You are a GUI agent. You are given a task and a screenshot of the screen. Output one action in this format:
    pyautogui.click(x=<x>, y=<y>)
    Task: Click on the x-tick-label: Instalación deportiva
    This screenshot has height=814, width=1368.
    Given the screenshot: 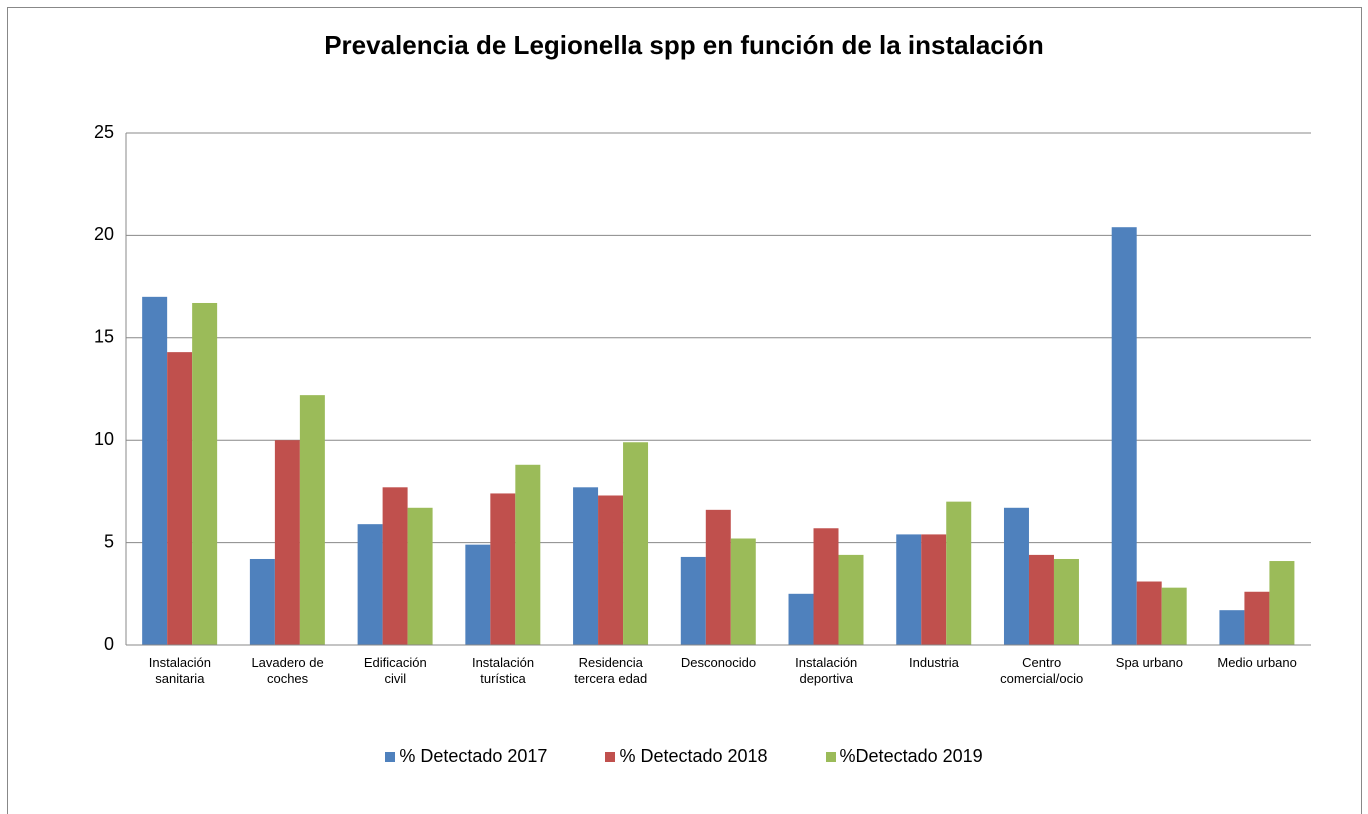 What is the action you would take?
    pyautogui.click(x=826, y=670)
    